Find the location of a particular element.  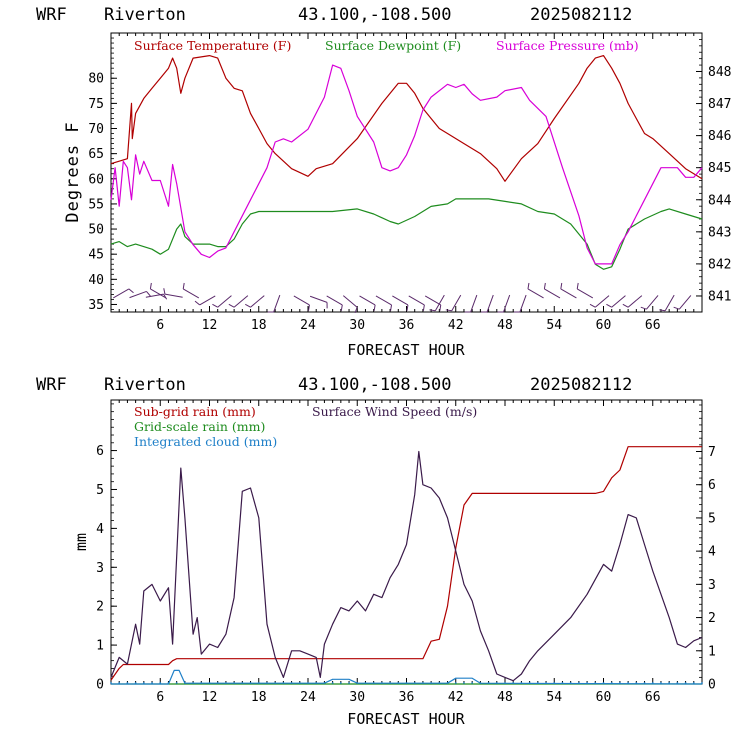

panel1-header: WRF Riverton 43.100,-108.500 2025082112 is located at coordinates (334, 15).